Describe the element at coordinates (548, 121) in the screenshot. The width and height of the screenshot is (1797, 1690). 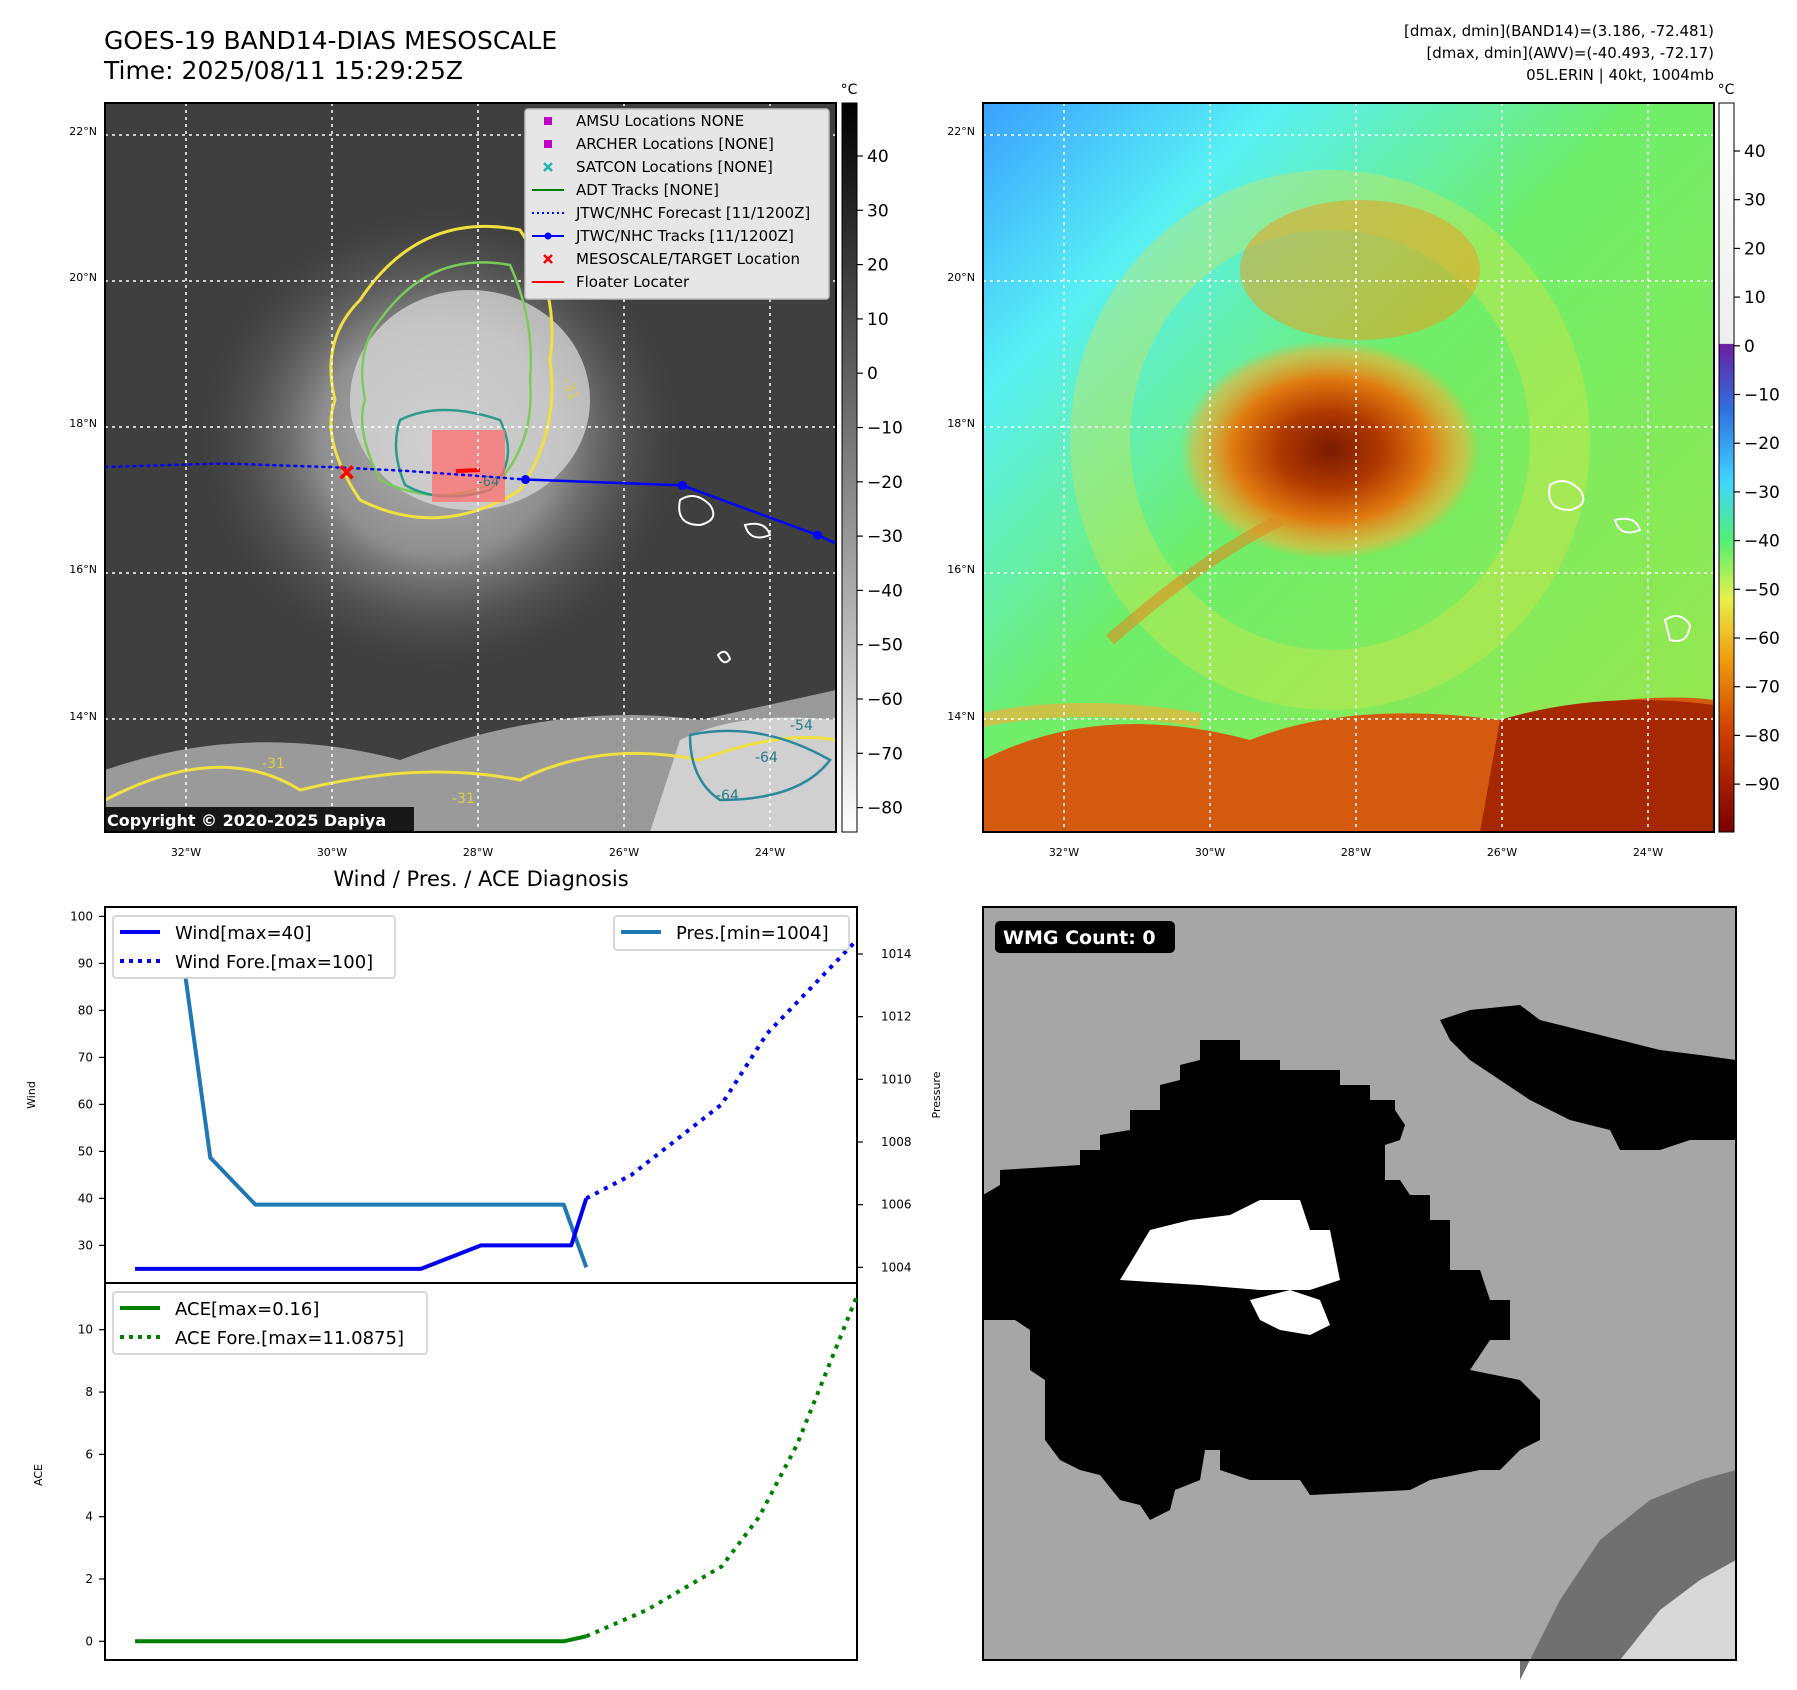
I see `square-marker-icon` at that location.